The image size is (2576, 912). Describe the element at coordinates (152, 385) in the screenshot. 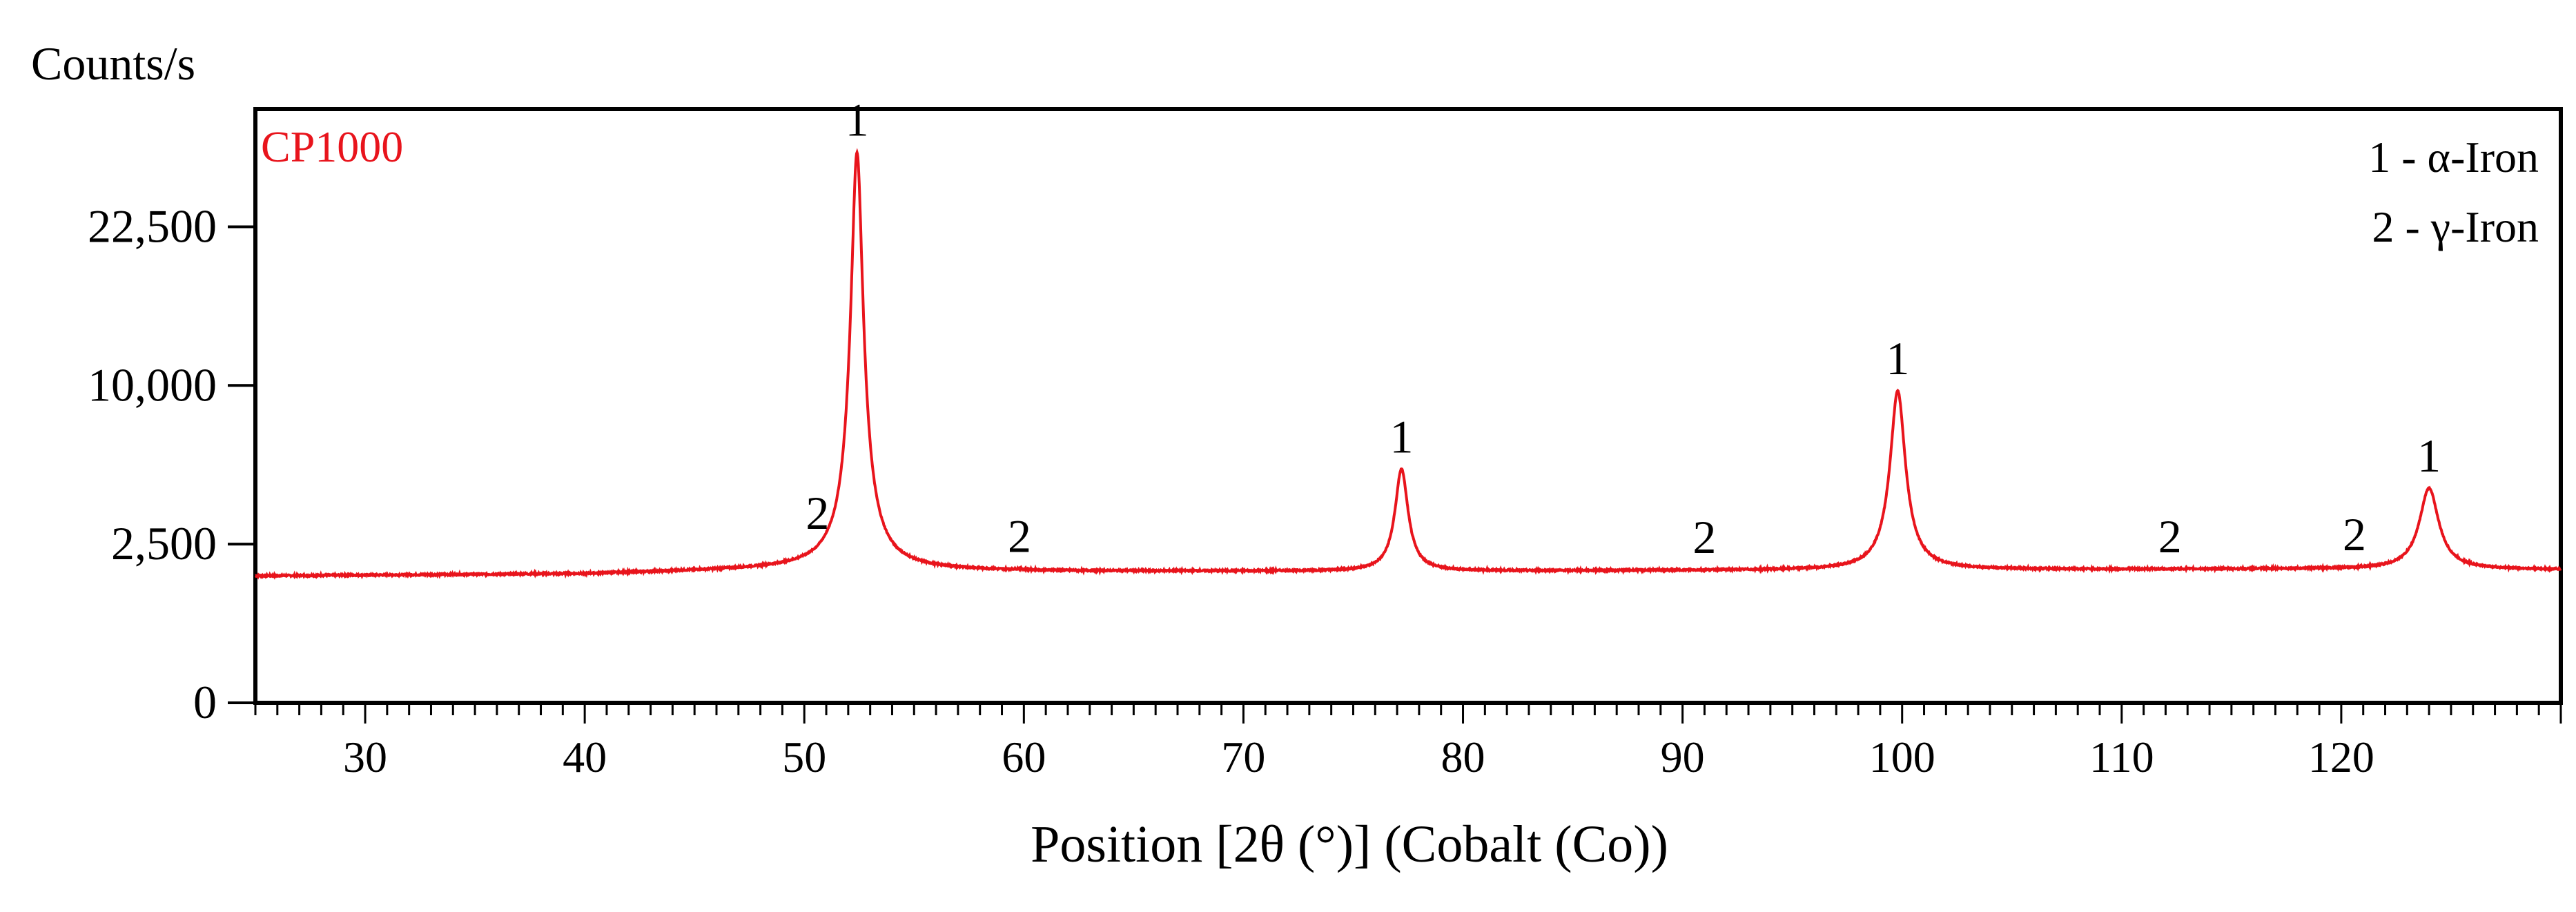

I see `y-tick-label: 10,000` at that location.